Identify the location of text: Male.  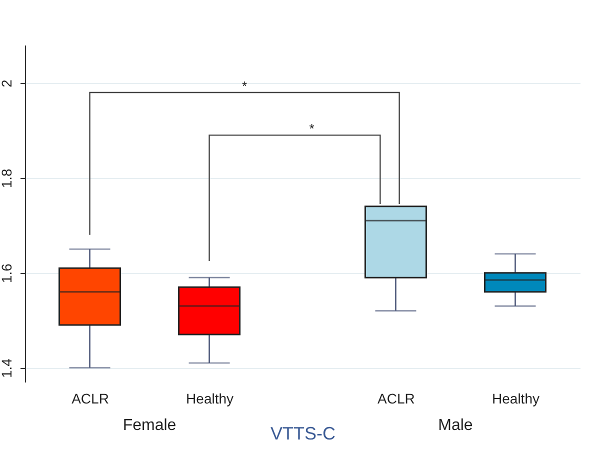
(455, 425).